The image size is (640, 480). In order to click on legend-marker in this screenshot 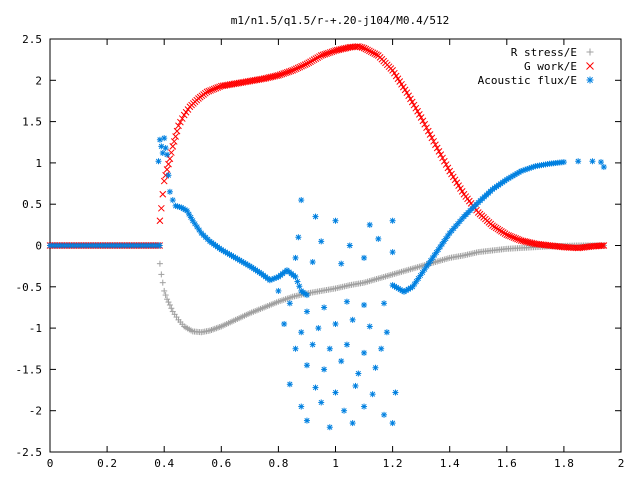, I will do `click(590, 66)`.